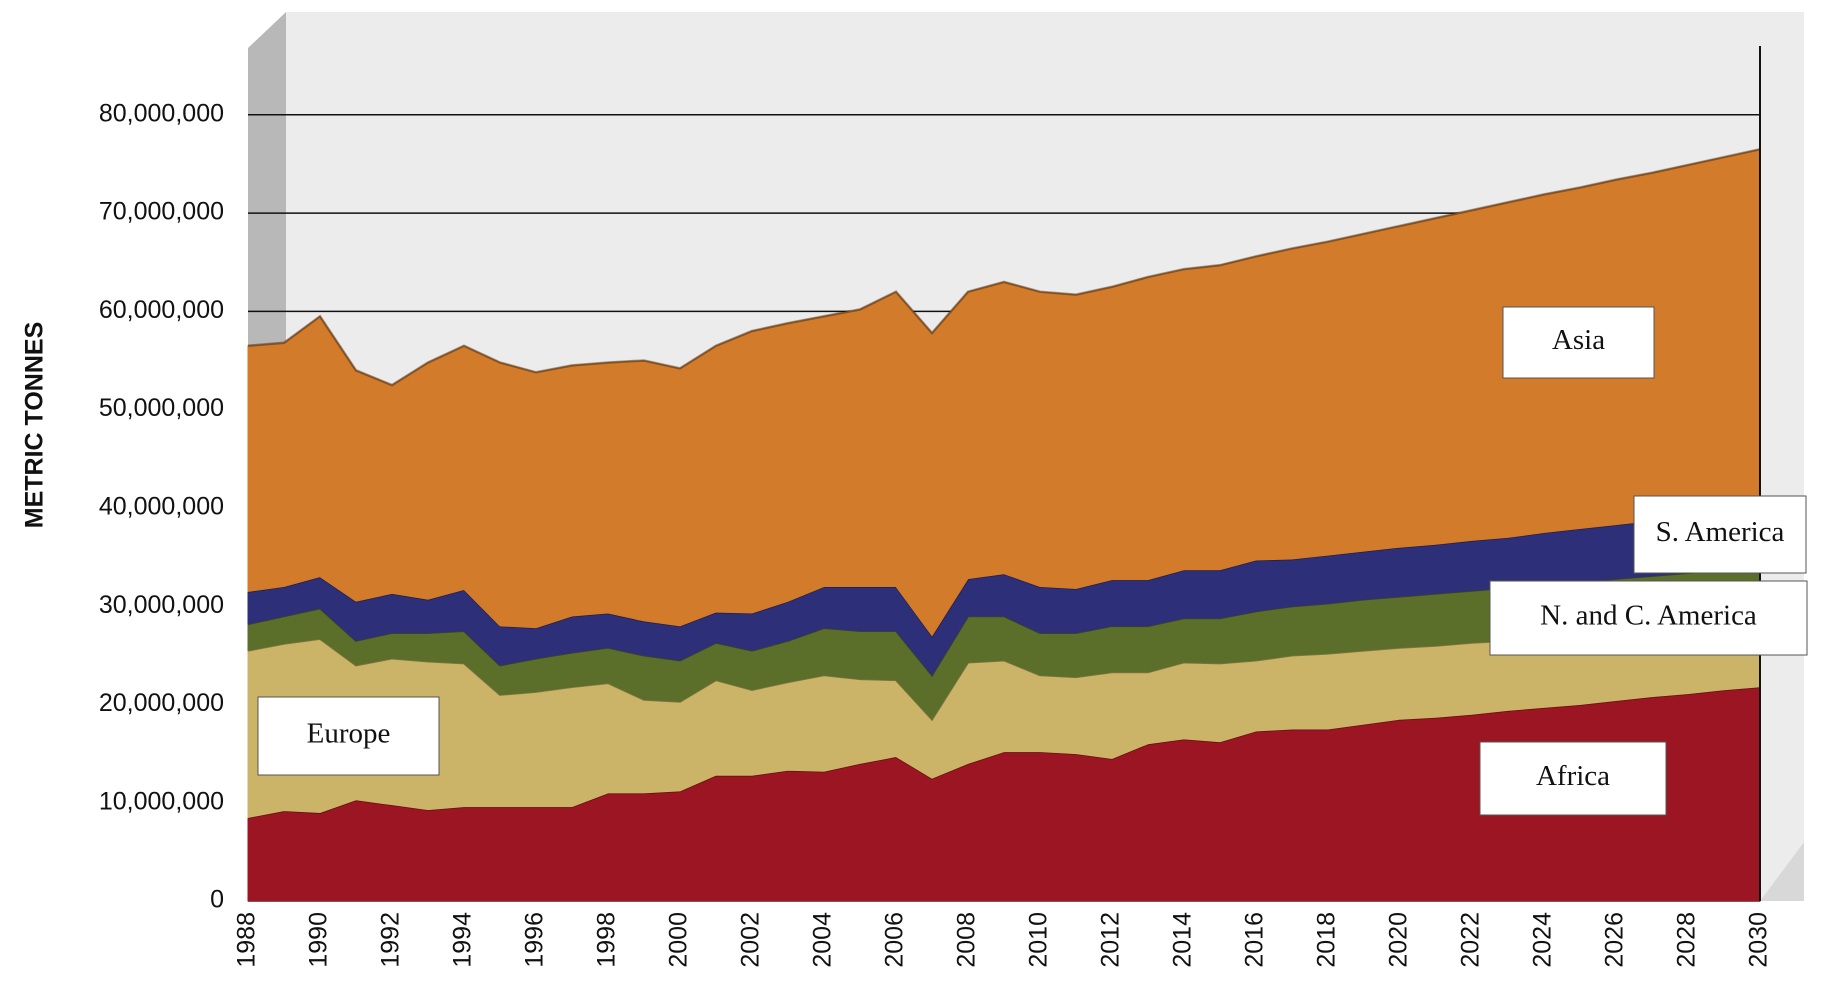 This screenshot has height=1001, width=1843. Describe the element at coordinates (823, 940) in the screenshot. I see `x-tick-label: 2004` at that location.